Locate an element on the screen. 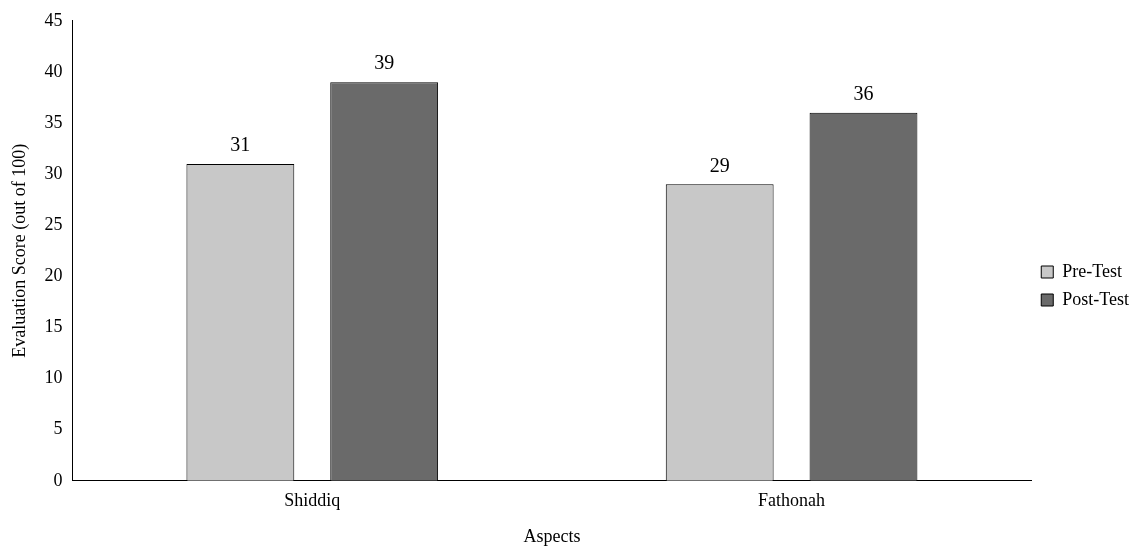  y-tick-label: 45 is located at coordinates (53, 19).